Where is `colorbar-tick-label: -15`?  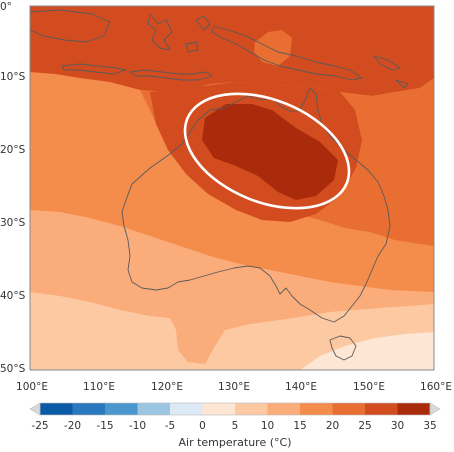
colorbar-tick-label: -15 is located at coordinates (104, 426).